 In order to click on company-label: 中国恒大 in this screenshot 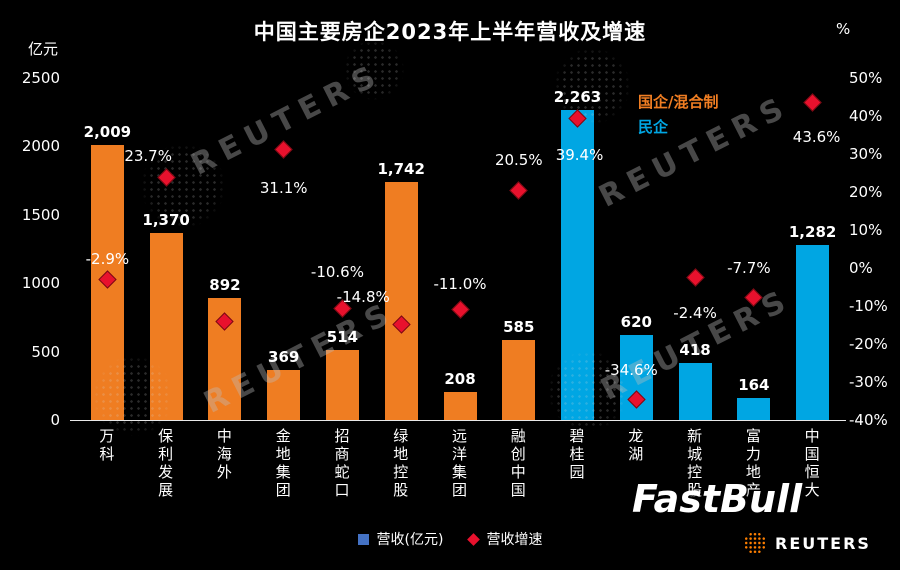, I will do `click(811, 464)`.